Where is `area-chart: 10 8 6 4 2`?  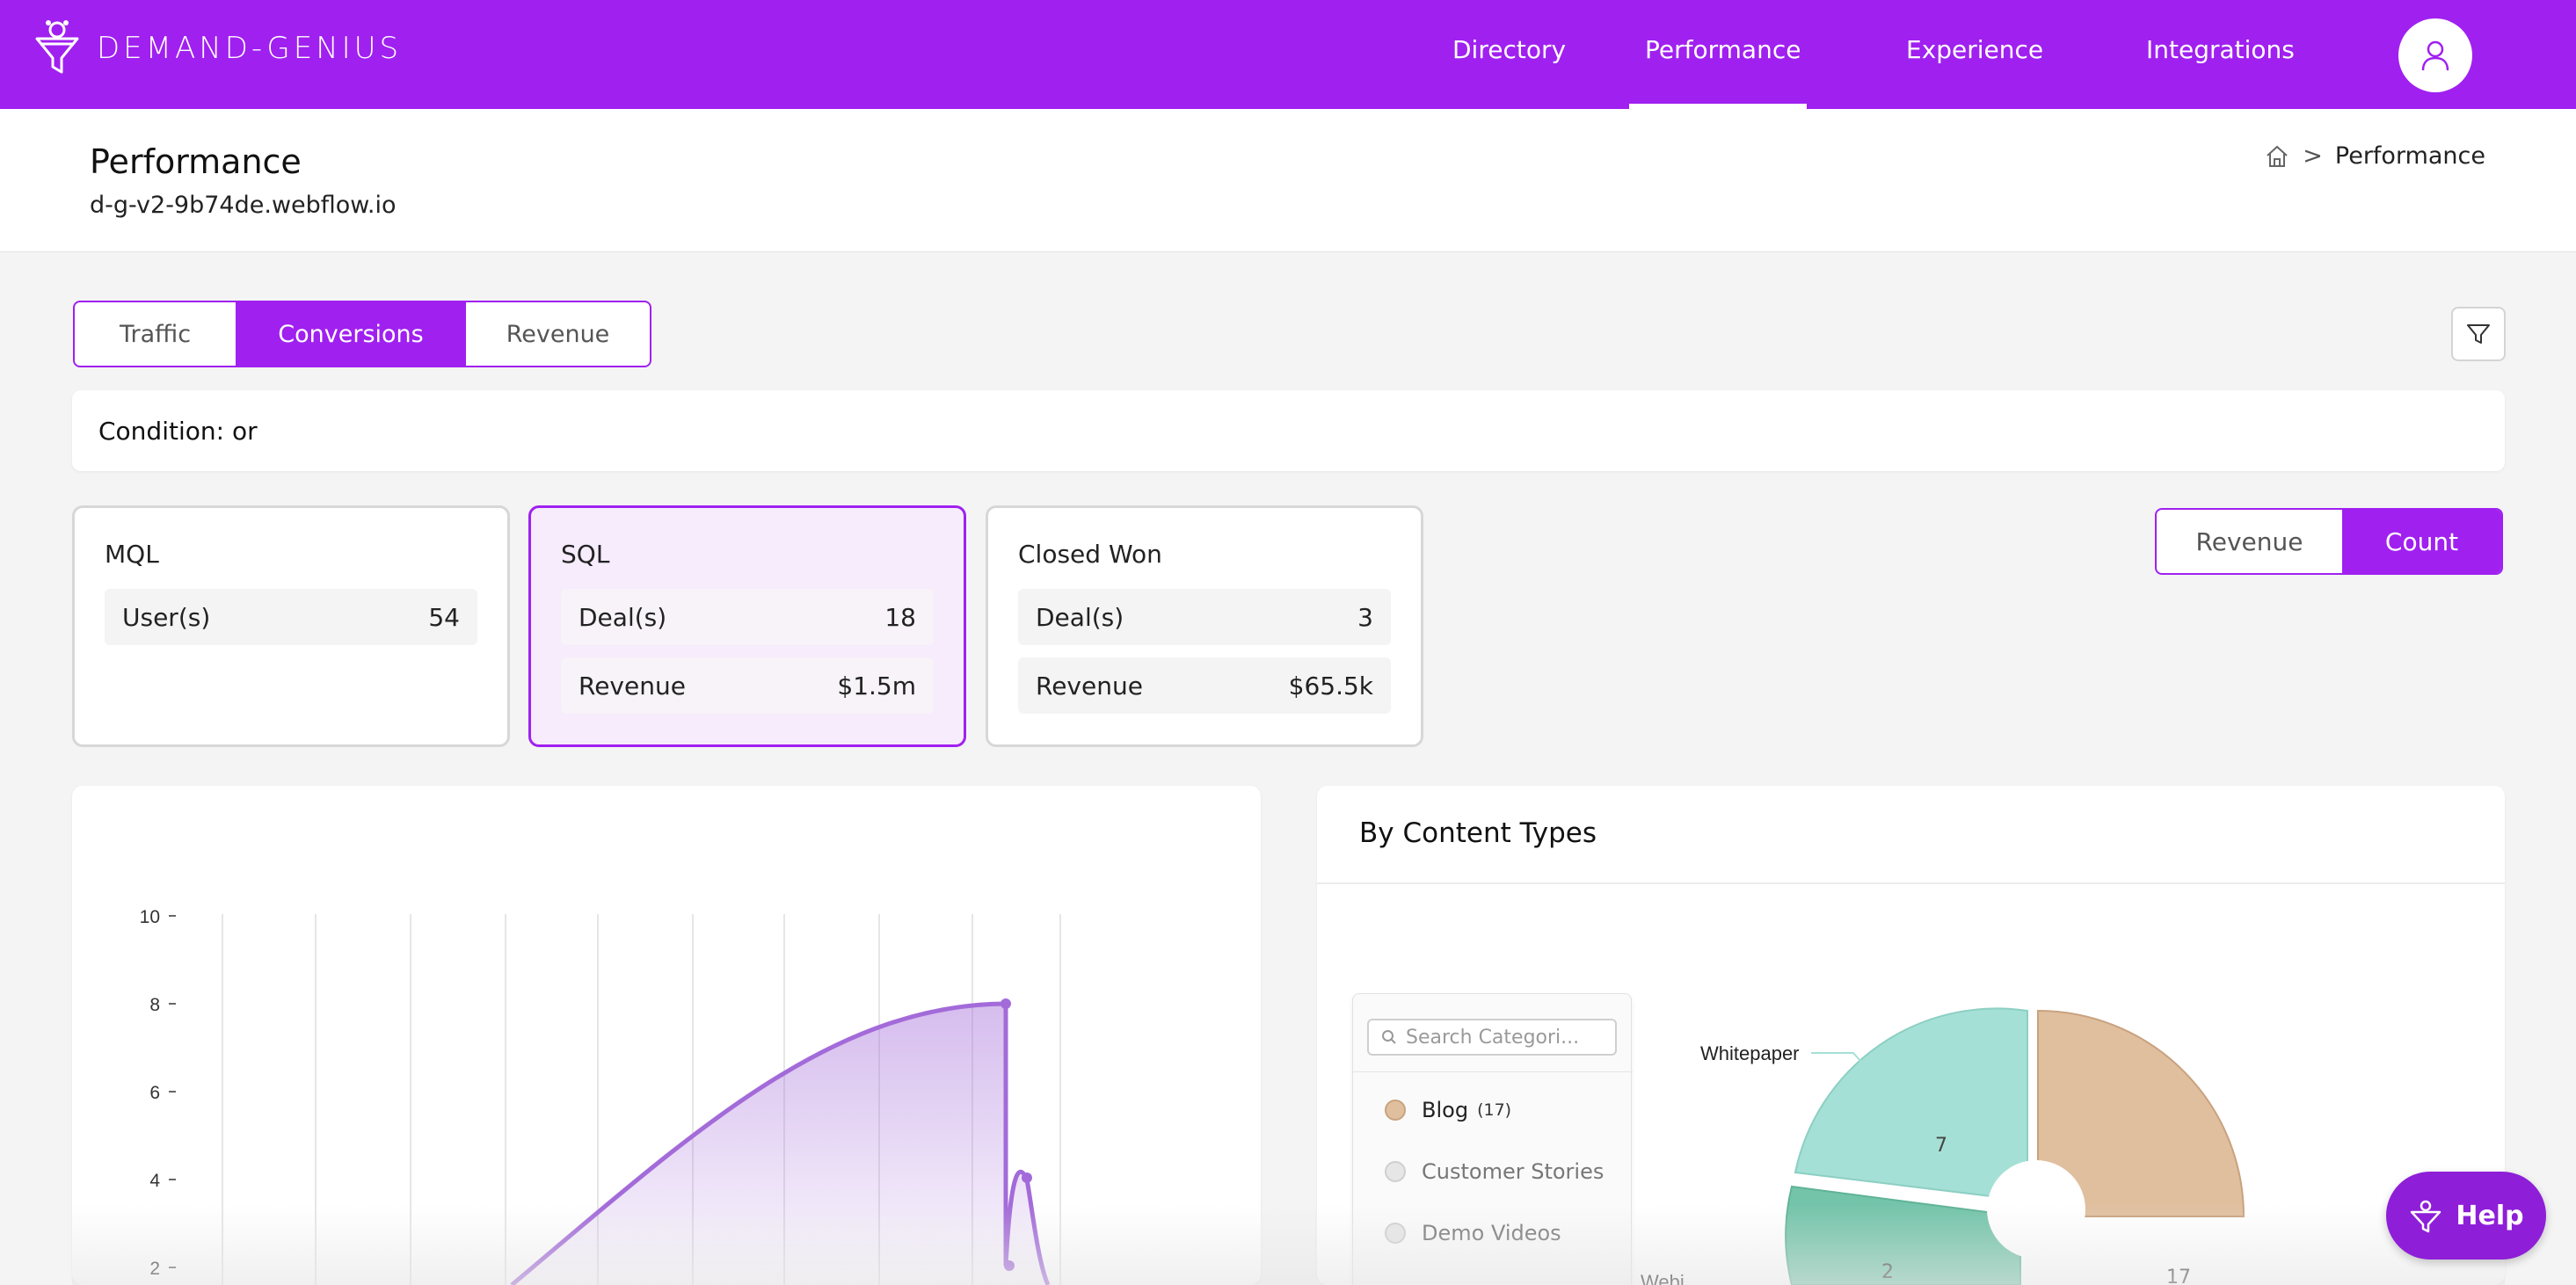
area-chart: 10 8 6 4 2 is located at coordinates (600, 1096).